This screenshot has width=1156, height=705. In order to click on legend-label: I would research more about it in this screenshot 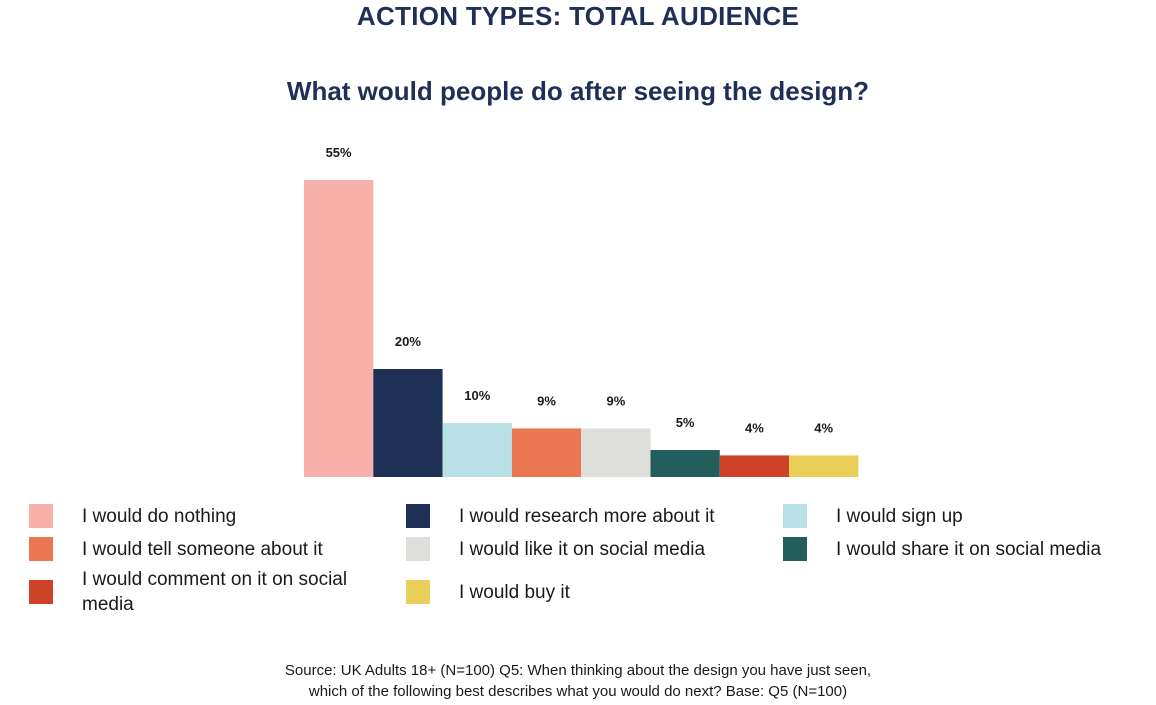, I will do `click(587, 516)`.